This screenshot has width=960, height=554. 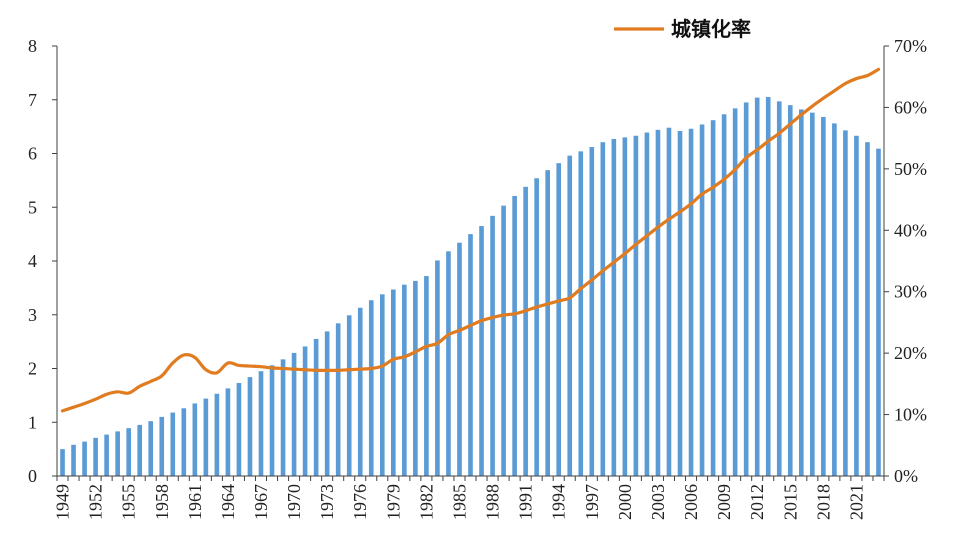 I want to click on x-tick-label: 2000, so click(x=625, y=502).